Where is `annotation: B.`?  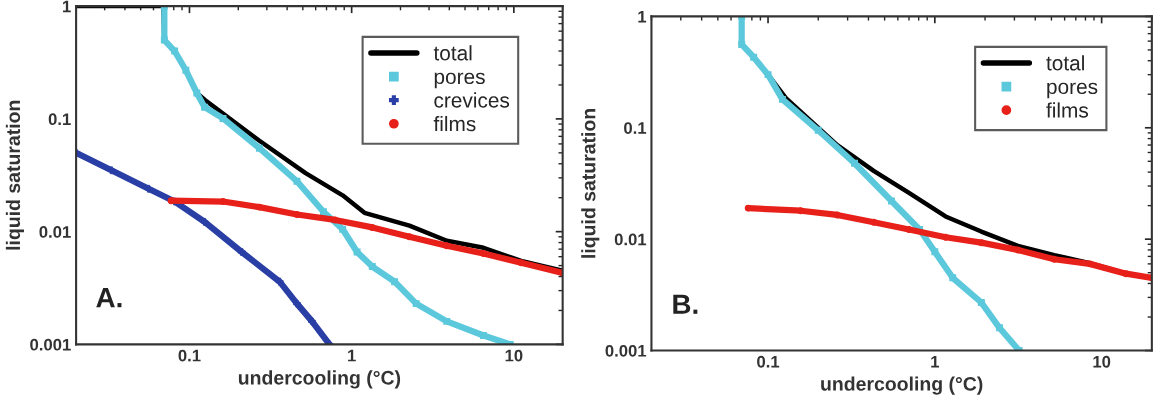 annotation: B. is located at coordinates (685, 304).